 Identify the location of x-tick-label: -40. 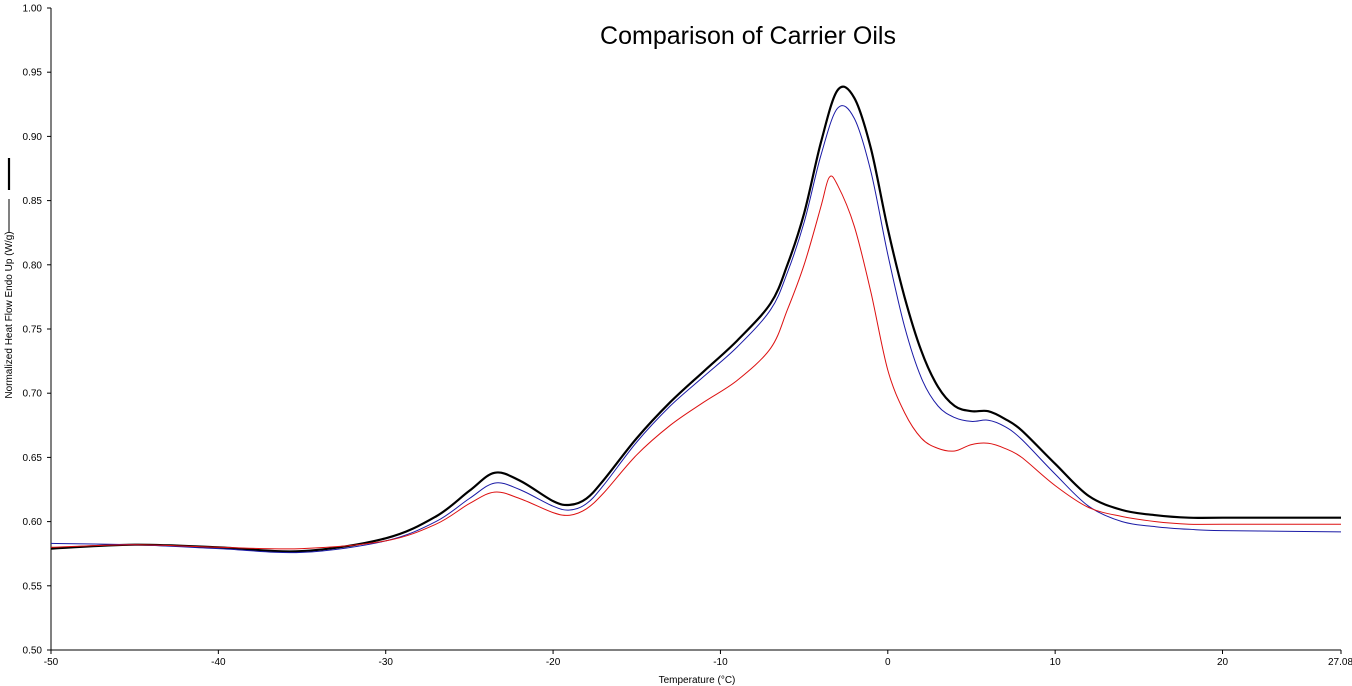
(218, 662).